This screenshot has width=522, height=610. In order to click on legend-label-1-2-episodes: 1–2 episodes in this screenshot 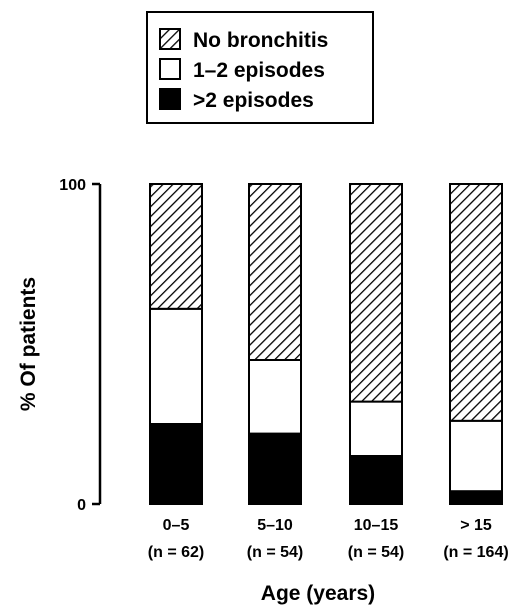, I will do `click(259, 70)`.